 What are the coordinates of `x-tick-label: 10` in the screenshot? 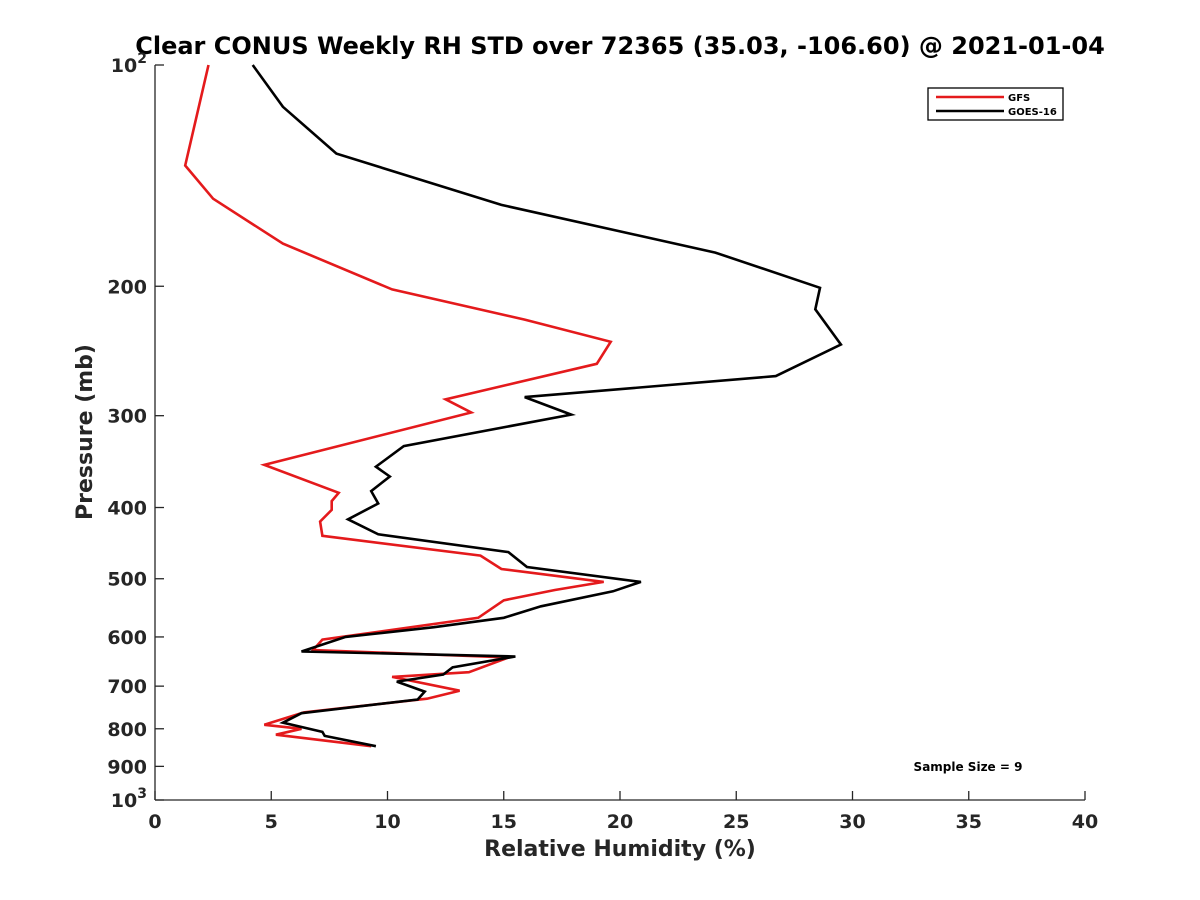 It's located at (387, 822).